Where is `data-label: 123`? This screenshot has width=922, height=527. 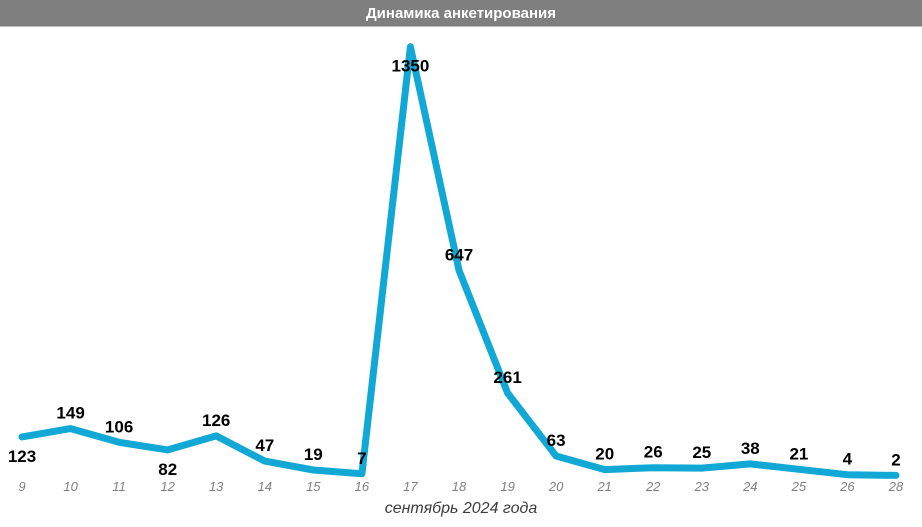
data-label: 123 is located at coordinates (22, 456).